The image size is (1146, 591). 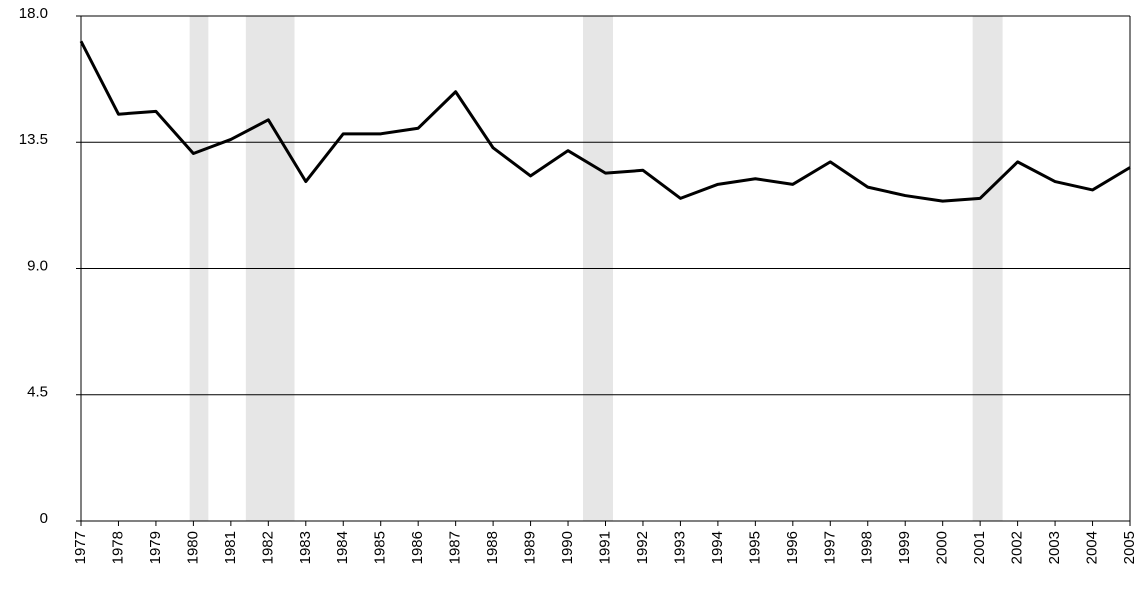 I want to click on x-tick-label: 1989, so click(x=530, y=547).